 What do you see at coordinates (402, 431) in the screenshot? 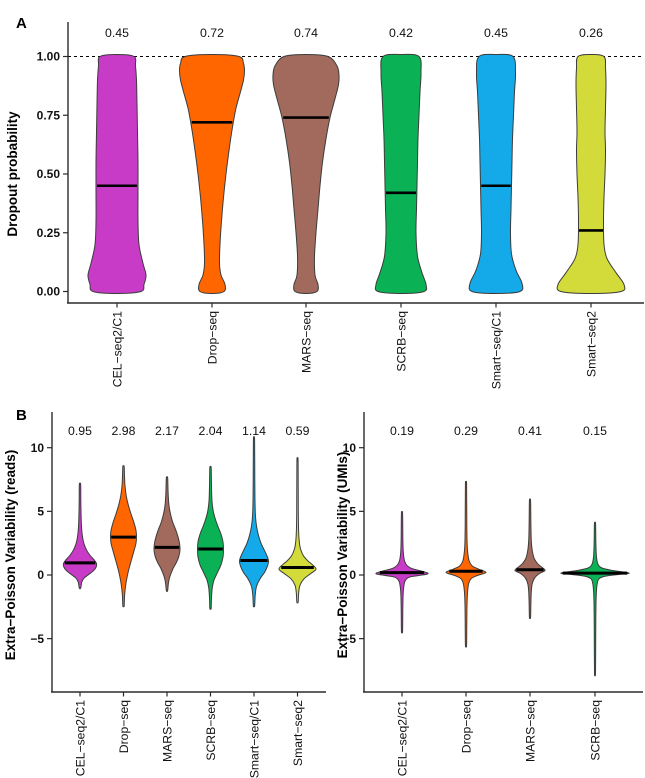
I see `annotation-value: 0.19` at bounding box center [402, 431].